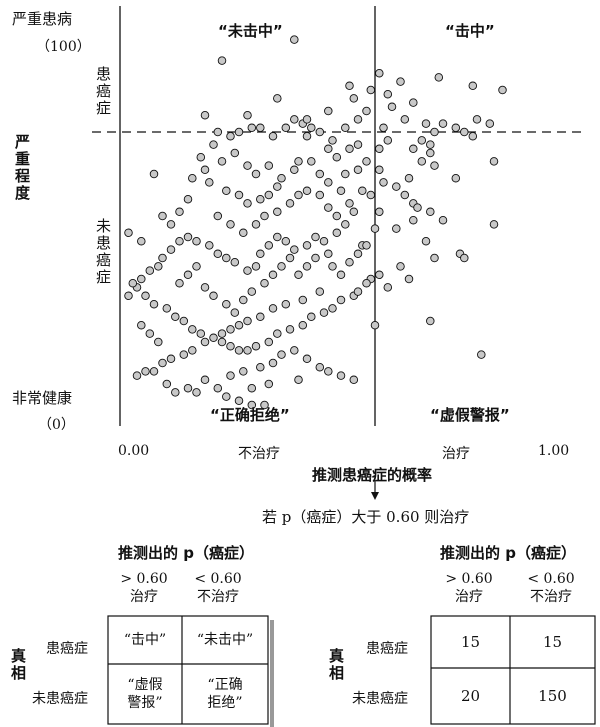 The height and width of the screenshot is (727, 600). What do you see at coordinates (552, 696) in the screenshot?
I see `table2-cell-correct-rejection: 150` at bounding box center [552, 696].